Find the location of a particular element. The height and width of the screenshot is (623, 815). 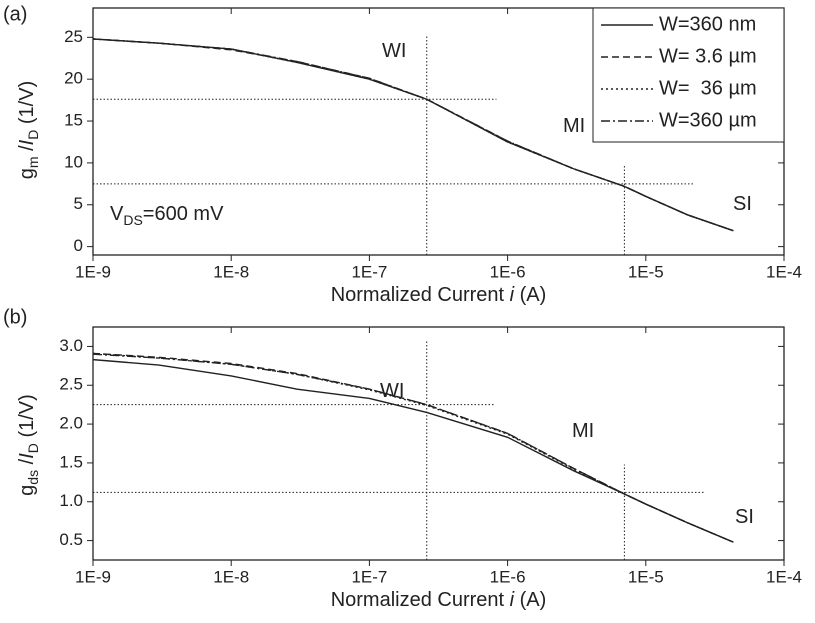

y-axis-label: gds /ID (1/V) is located at coordinates (28, 445).